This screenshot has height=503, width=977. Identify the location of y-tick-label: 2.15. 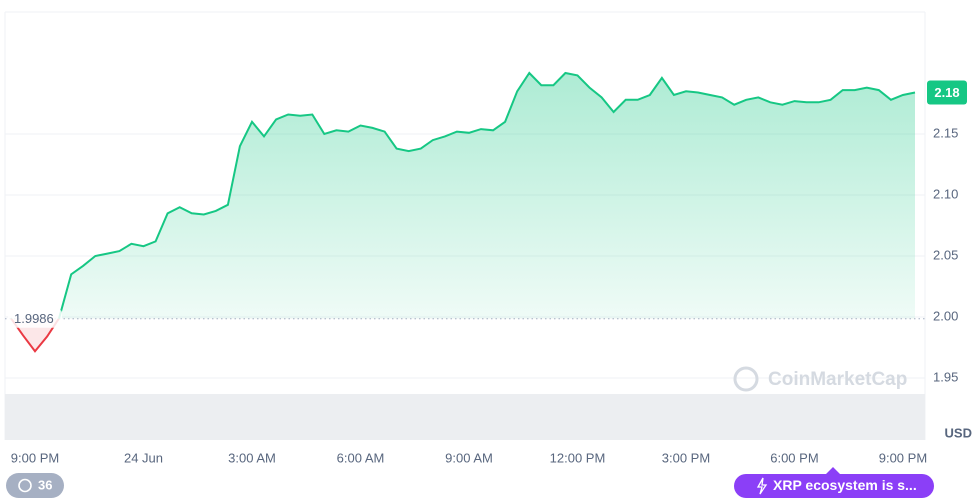
(945, 132).